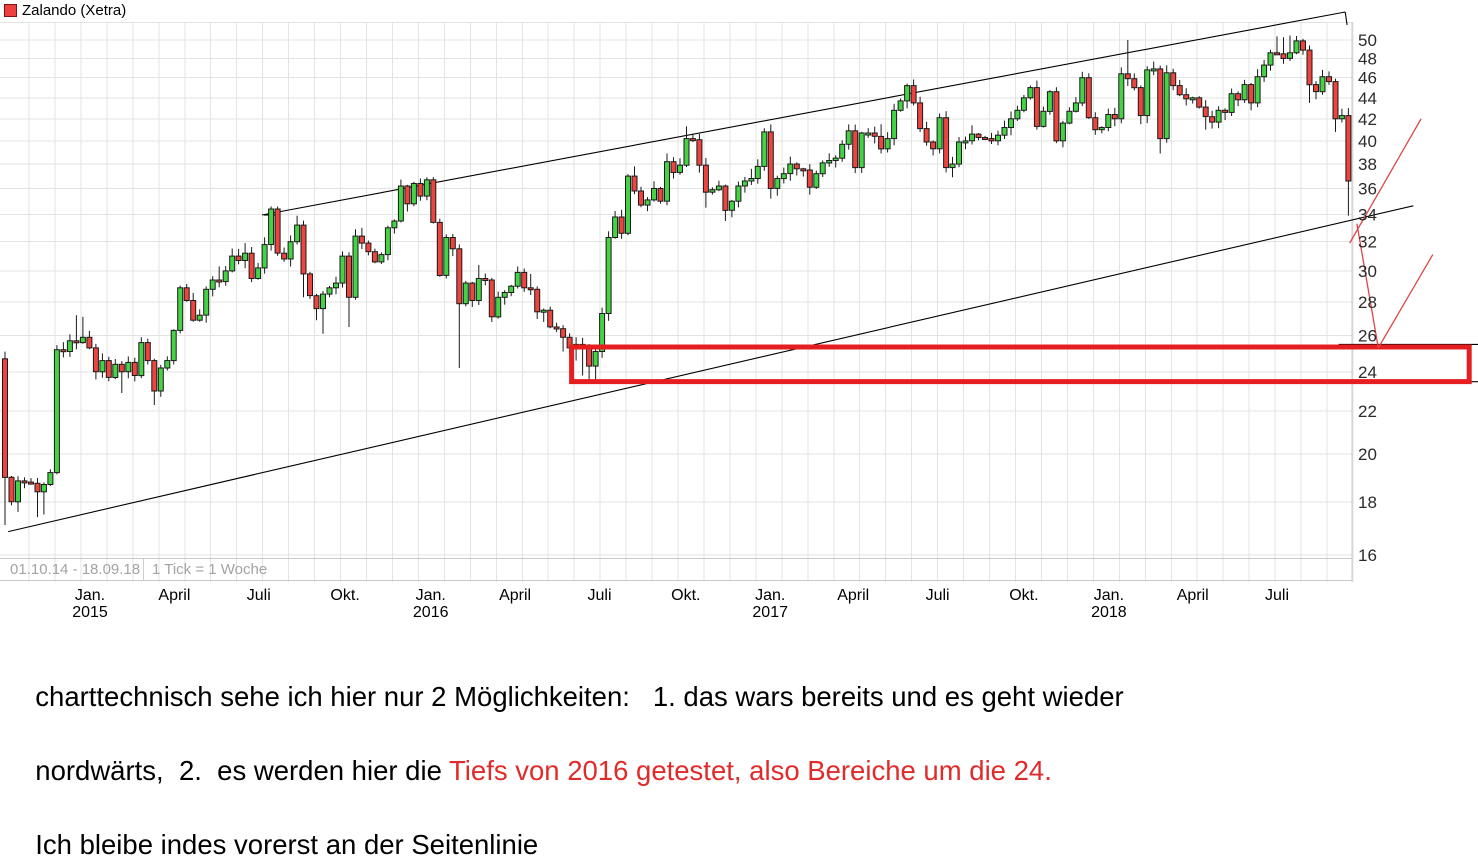 The image size is (1478, 863). Describe the element at coordinates (1367, 336) in the screenshot. I see `y-axis-label: 26` at that location.